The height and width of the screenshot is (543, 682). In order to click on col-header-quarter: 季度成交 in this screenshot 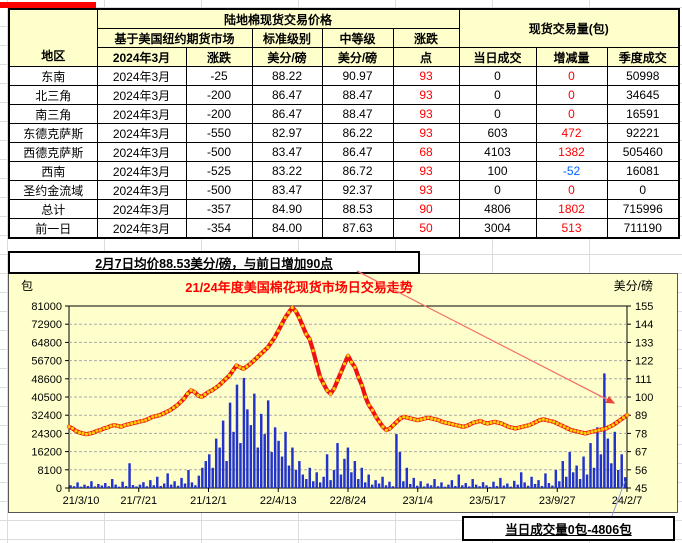, I will do `click(643, 57)`.